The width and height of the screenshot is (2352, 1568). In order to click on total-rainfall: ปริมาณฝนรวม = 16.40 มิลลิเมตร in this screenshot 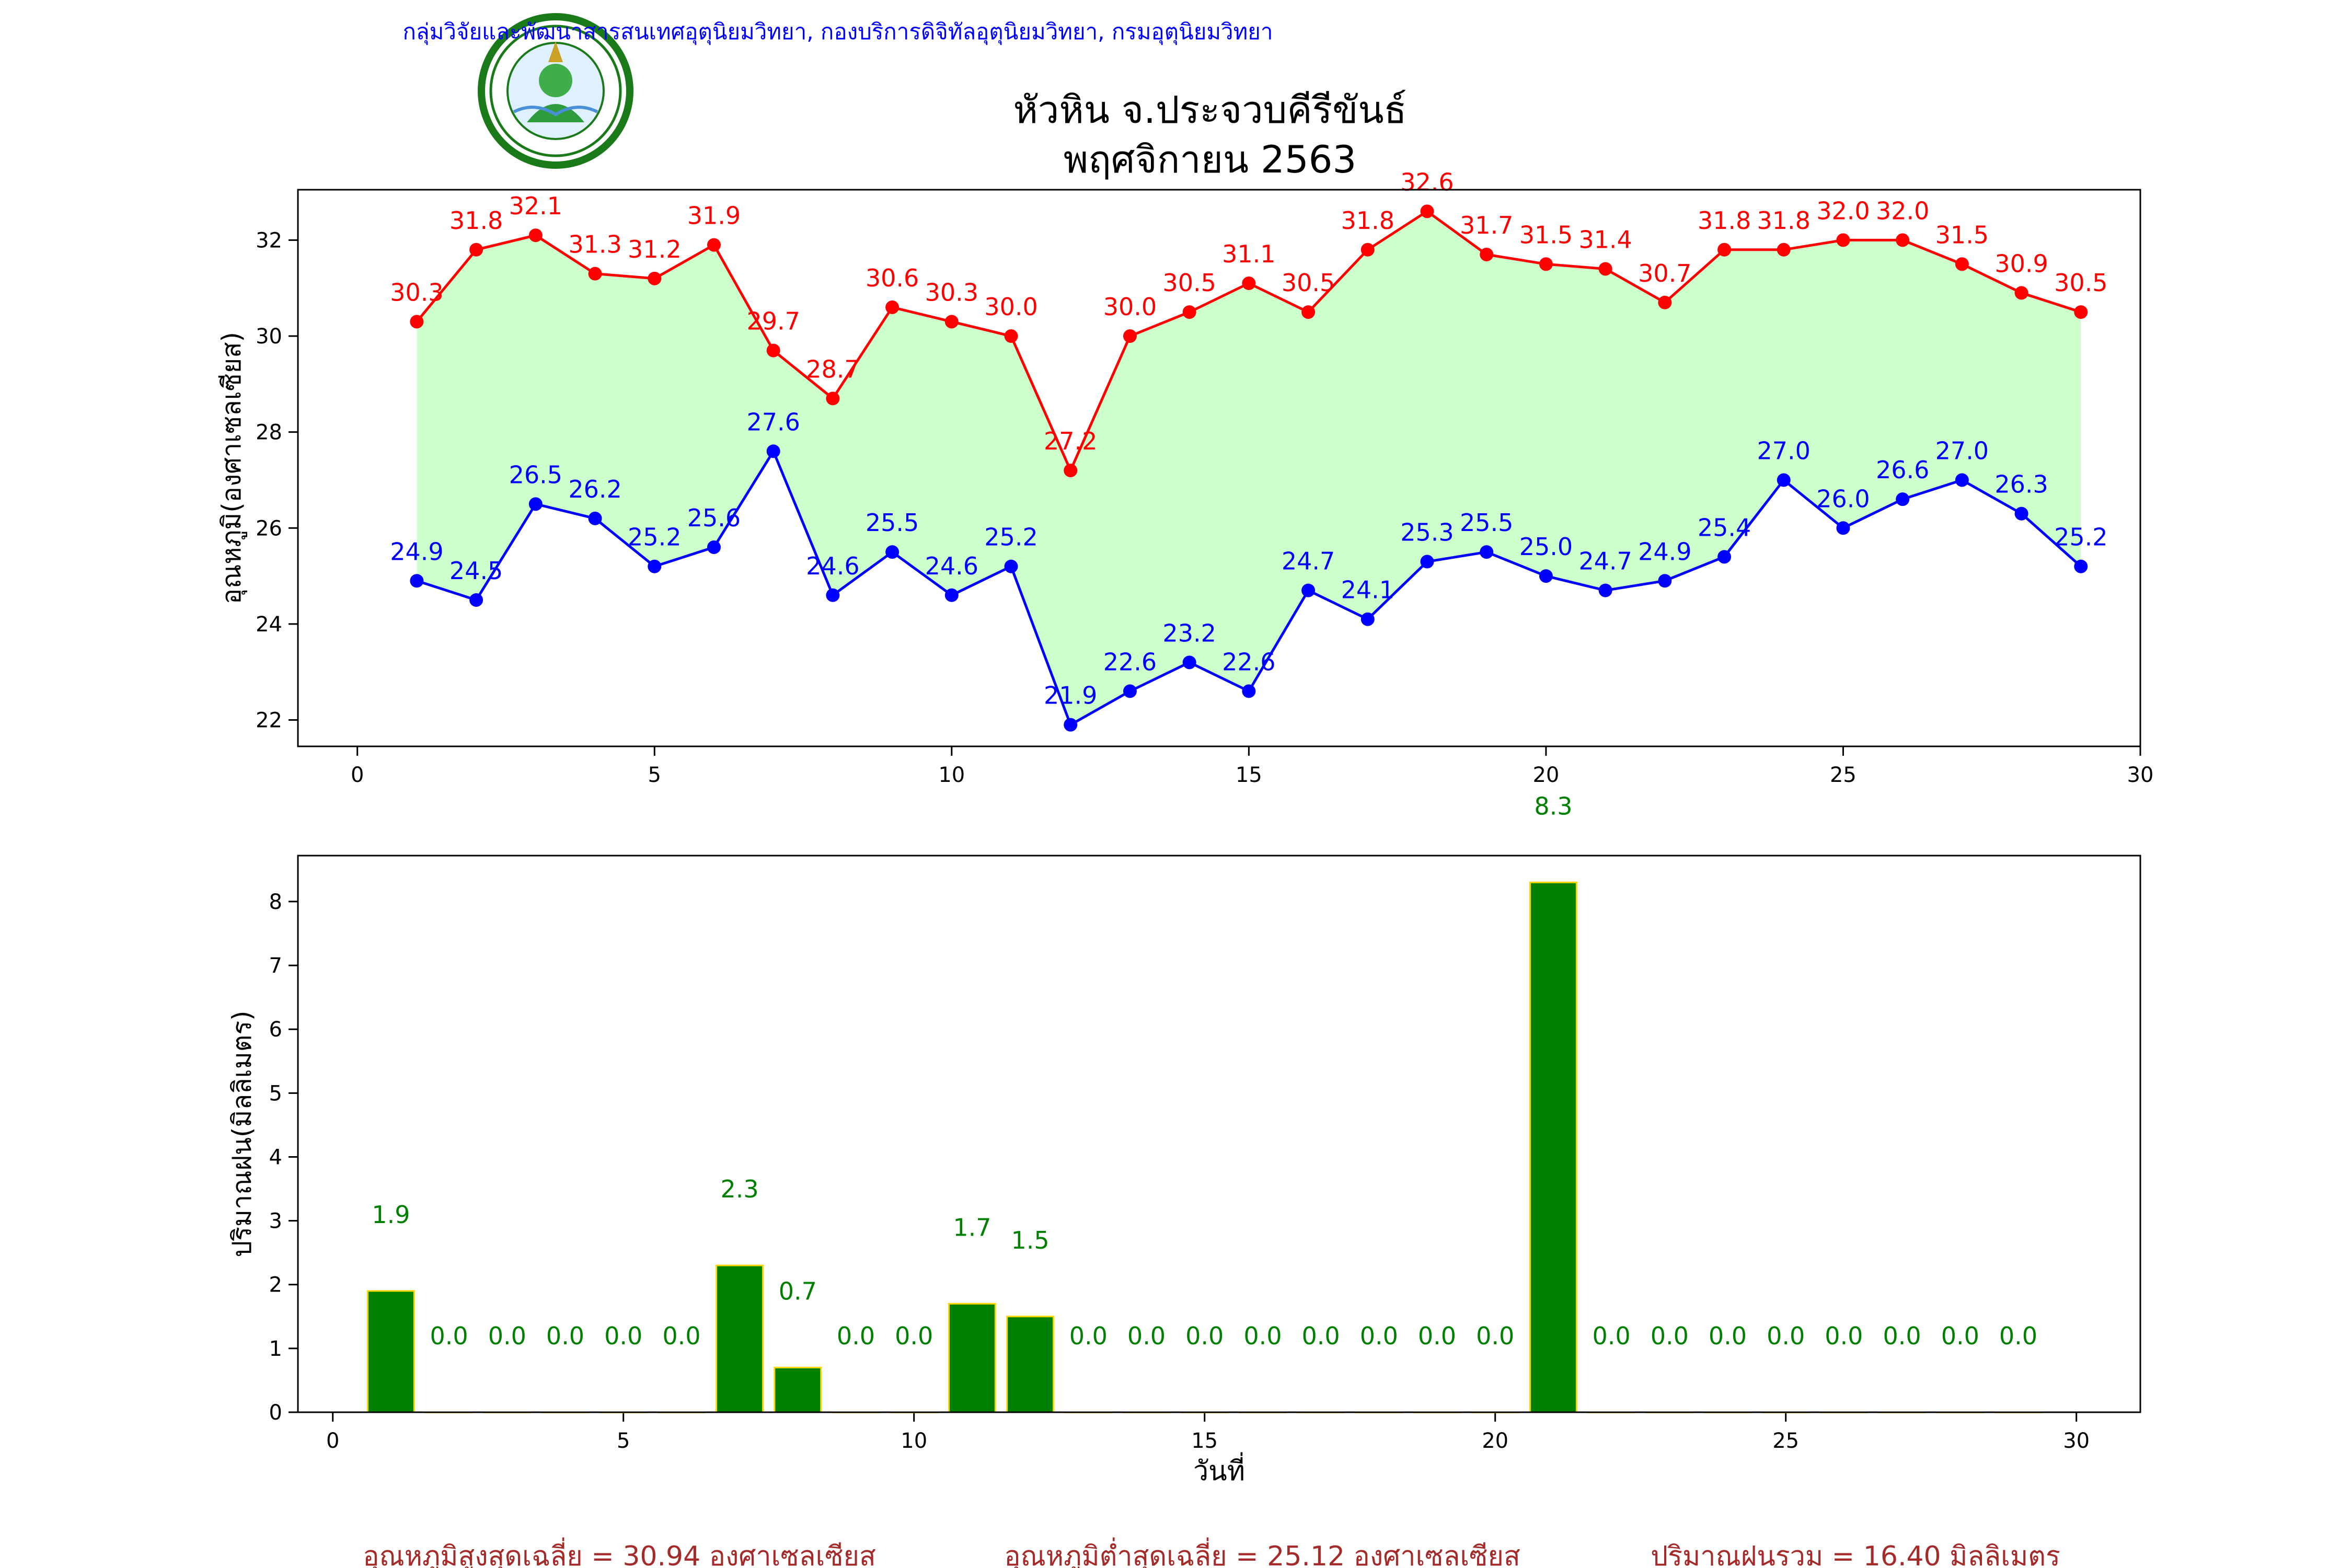, I will do `click(1855, 1554)`.